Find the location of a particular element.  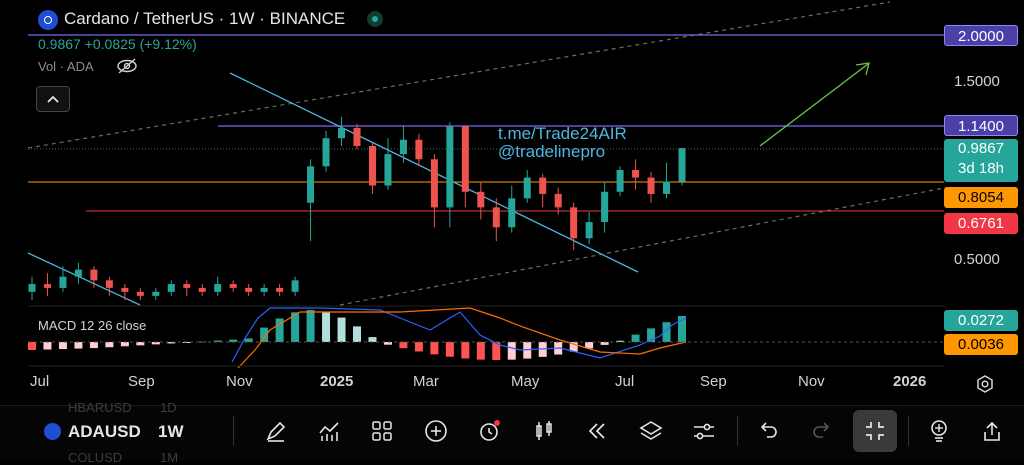

ghost-symbol-above: HBARUSD is located at coordinates (100, 407).